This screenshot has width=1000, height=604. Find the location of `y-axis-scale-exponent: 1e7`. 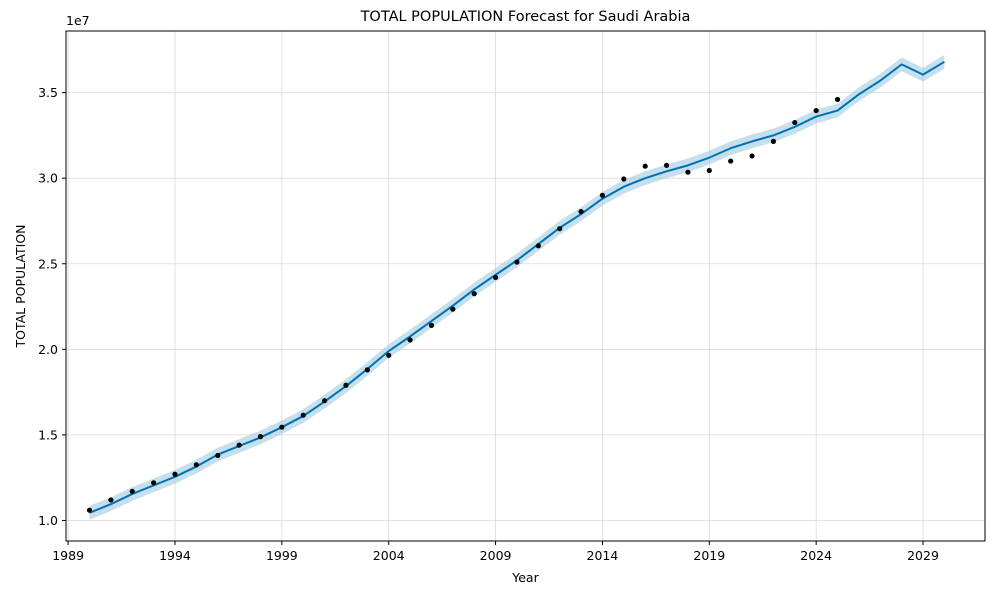

y-axis-scale-exponent: 1e7 is located at coordinates (78, 20).